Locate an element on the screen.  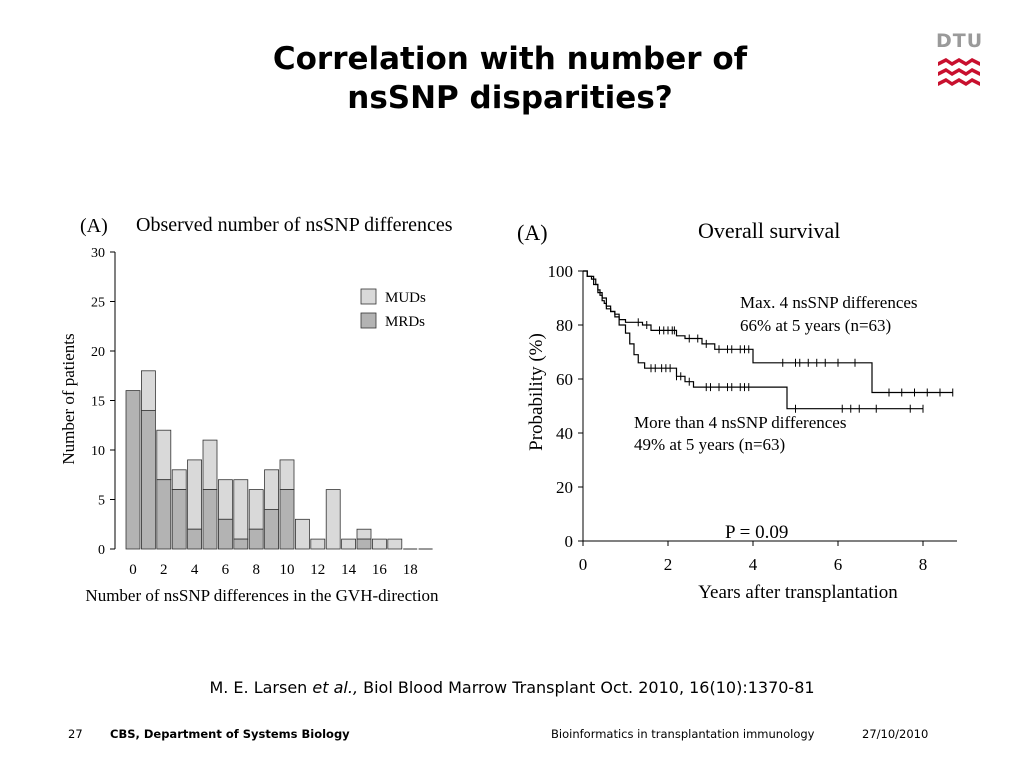
hist-x-tick-label: 2 is located at coordinates (164, 570).